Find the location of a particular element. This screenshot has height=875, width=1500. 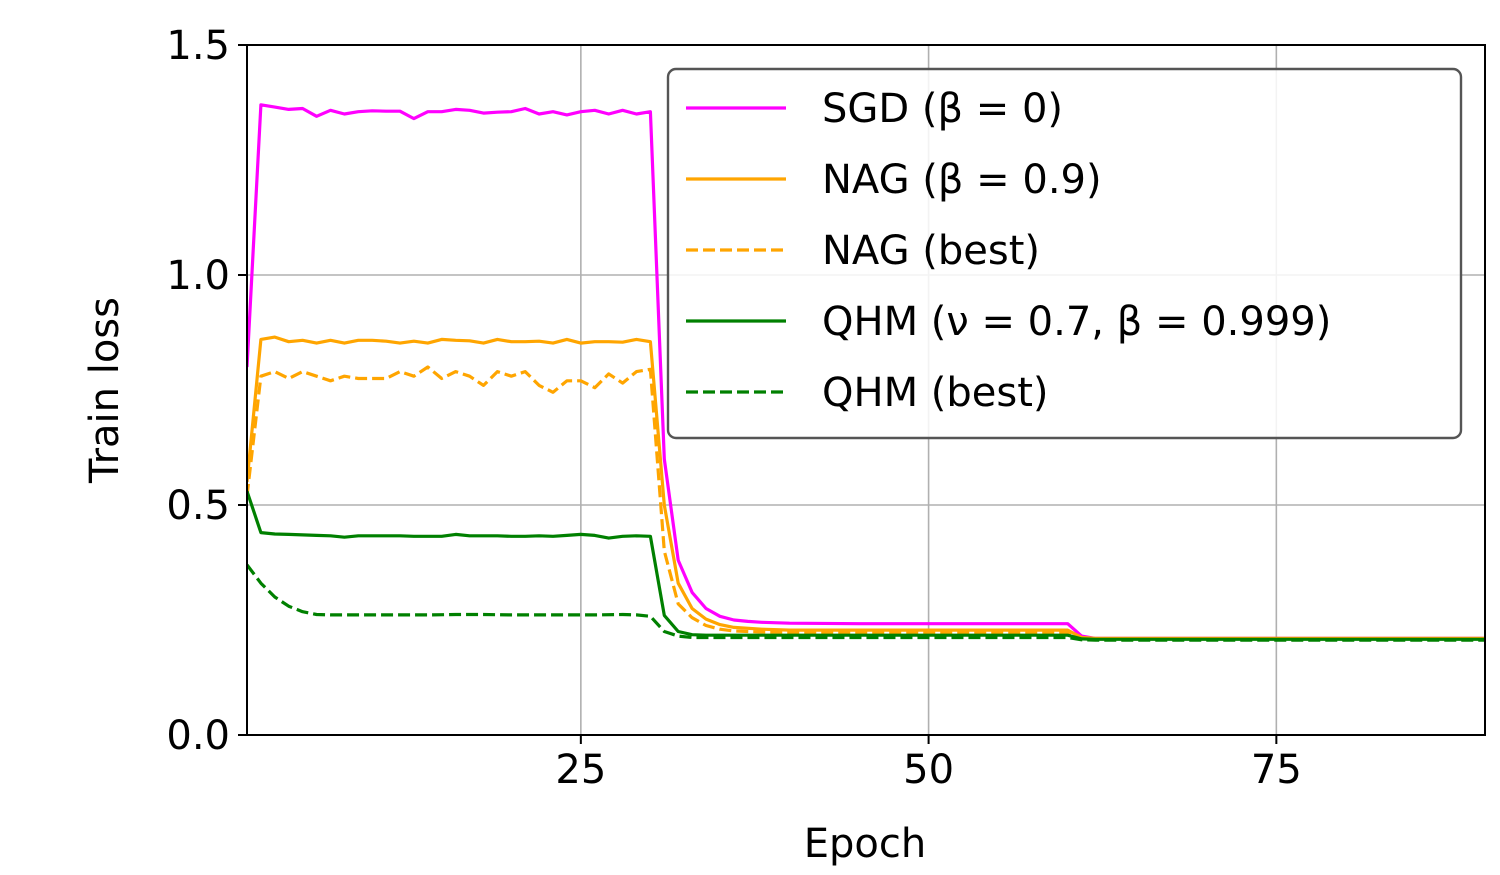

x-axis-title: Epoch is located at coordinates (865, 844).